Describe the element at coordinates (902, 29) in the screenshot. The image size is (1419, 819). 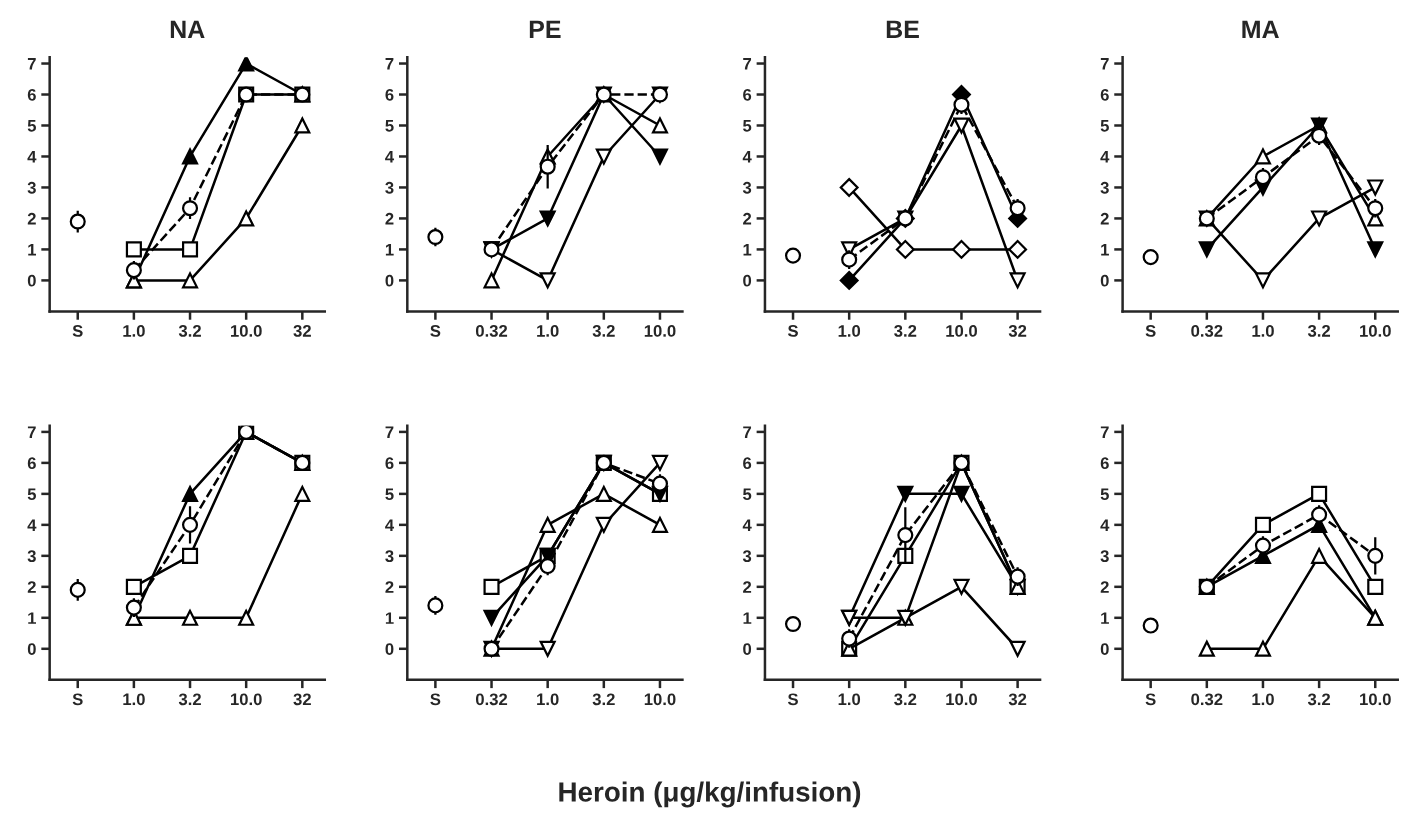
I see `chart-title: BE` at that location.